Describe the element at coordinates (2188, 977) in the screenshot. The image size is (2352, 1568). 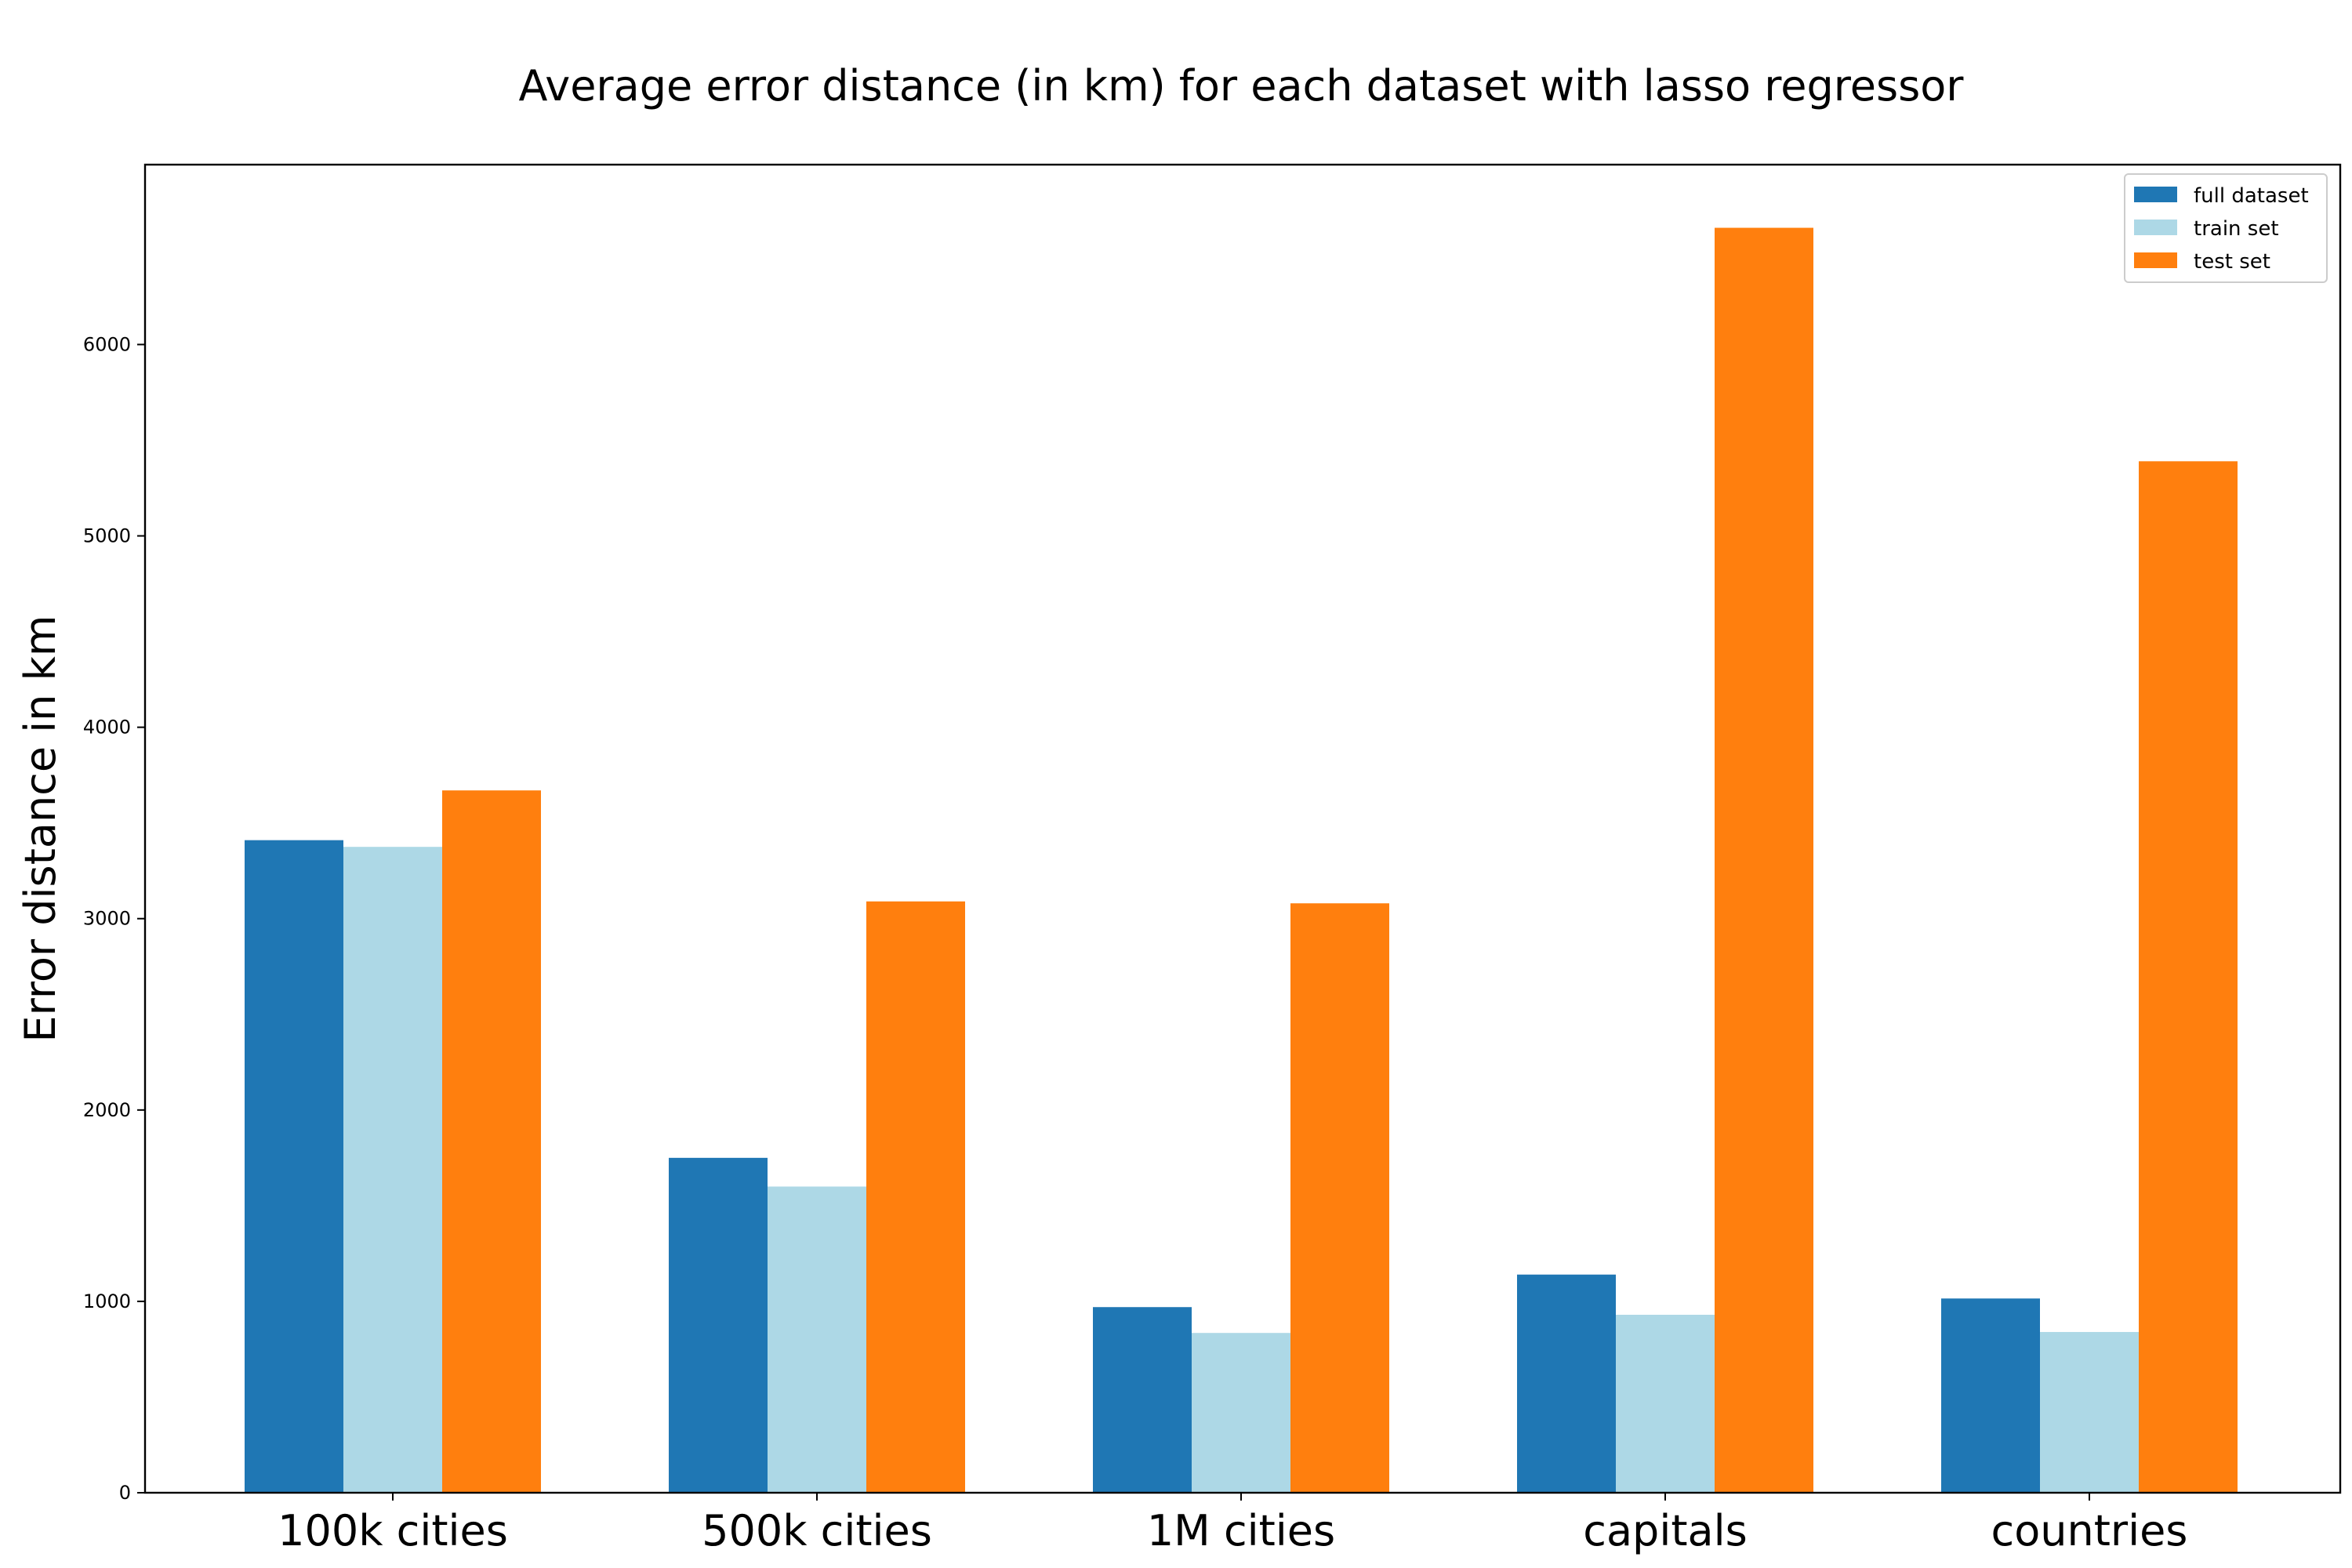
I see `bar-test-set-countries` at that location.